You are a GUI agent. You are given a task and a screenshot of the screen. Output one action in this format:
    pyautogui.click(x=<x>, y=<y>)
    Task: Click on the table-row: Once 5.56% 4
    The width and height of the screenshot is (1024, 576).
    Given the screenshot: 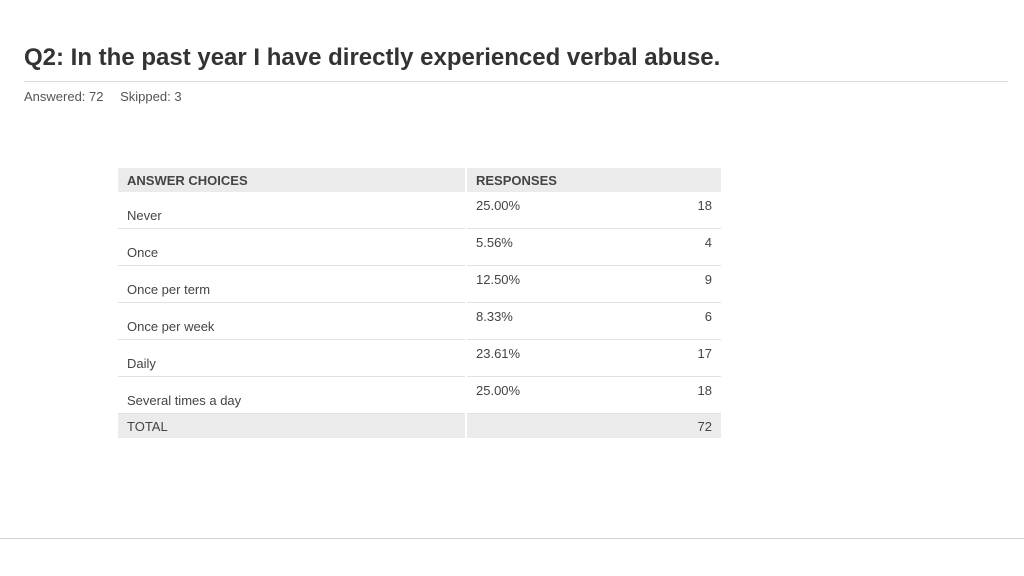 What is the action you would take?
    pyautogui.click(x=420, y=247)
    